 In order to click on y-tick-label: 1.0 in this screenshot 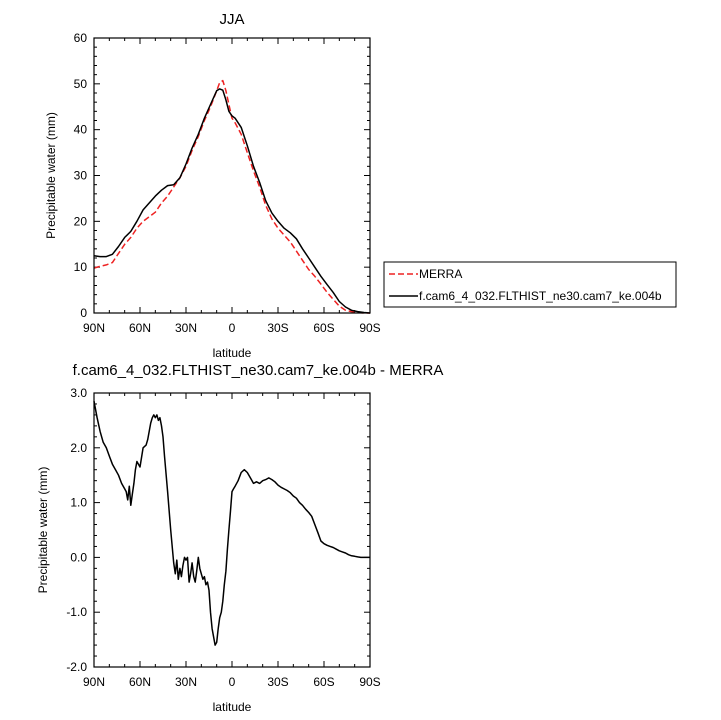, I will do `click(78, 503)`.